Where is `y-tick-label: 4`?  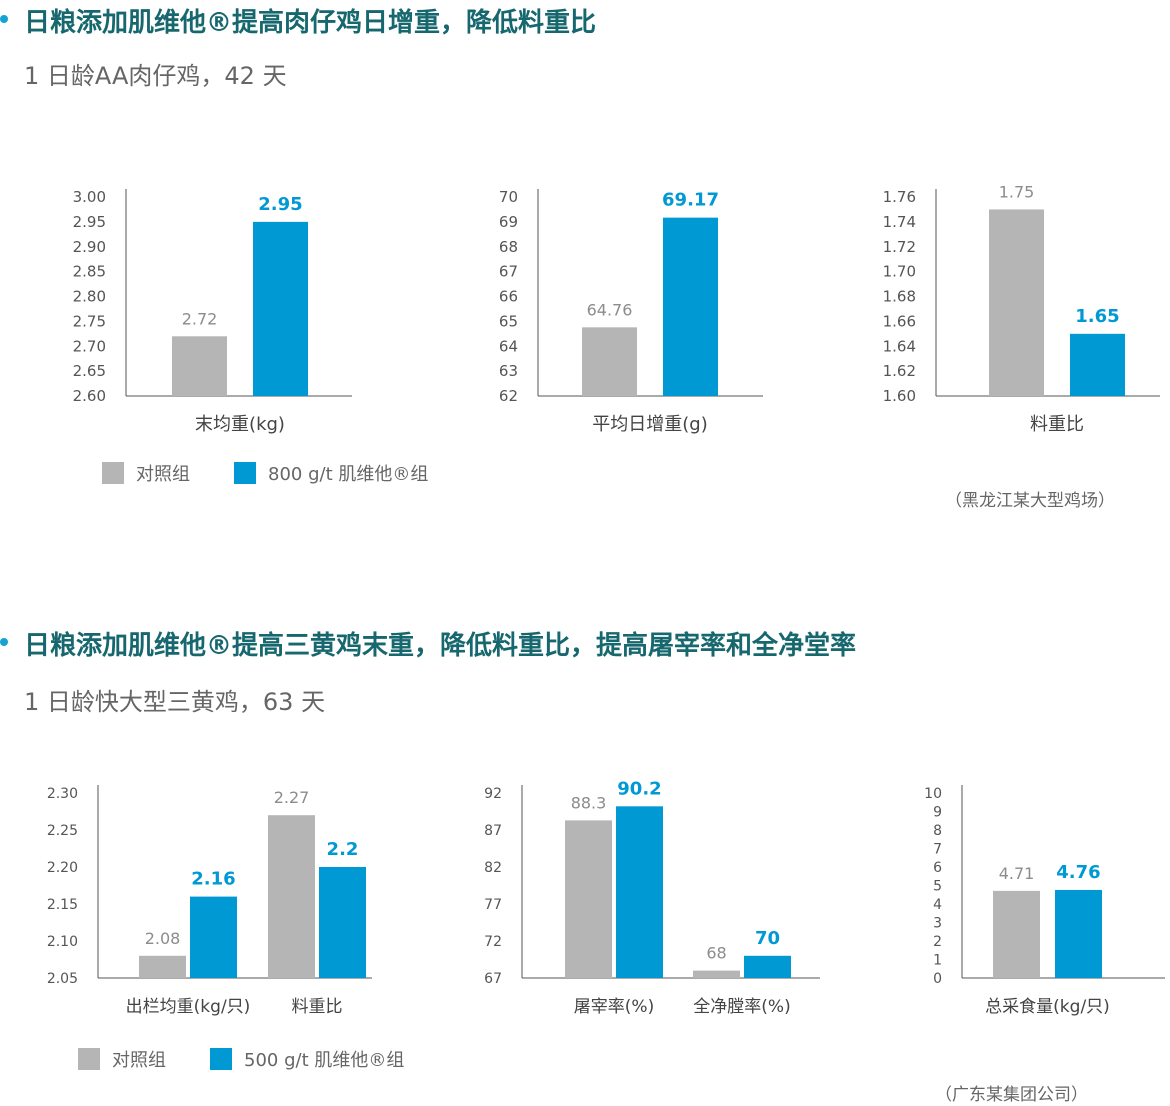
y-tick-label: 4 is located at coordinates (937, 905).